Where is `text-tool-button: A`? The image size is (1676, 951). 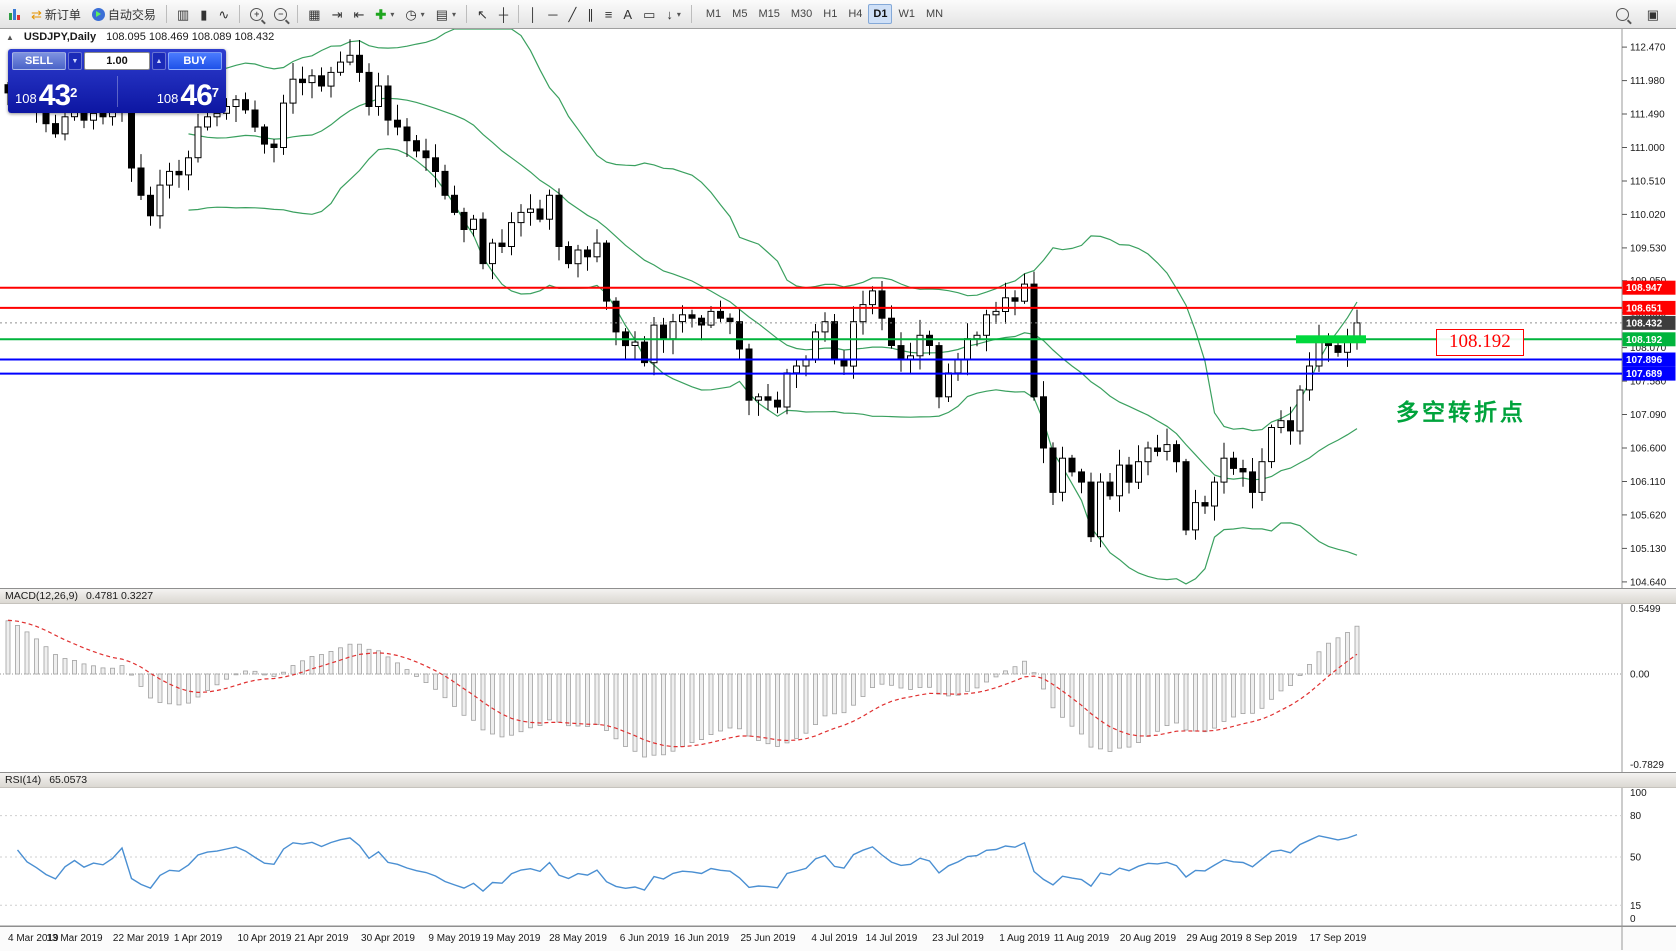
text-tool-button: A is located at coordinates (627, 14).